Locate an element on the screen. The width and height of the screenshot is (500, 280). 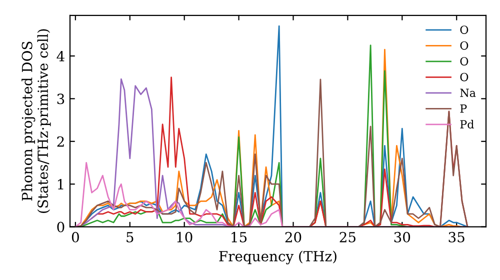
x-tick-label: 5 is located at coordinates (130, 237).